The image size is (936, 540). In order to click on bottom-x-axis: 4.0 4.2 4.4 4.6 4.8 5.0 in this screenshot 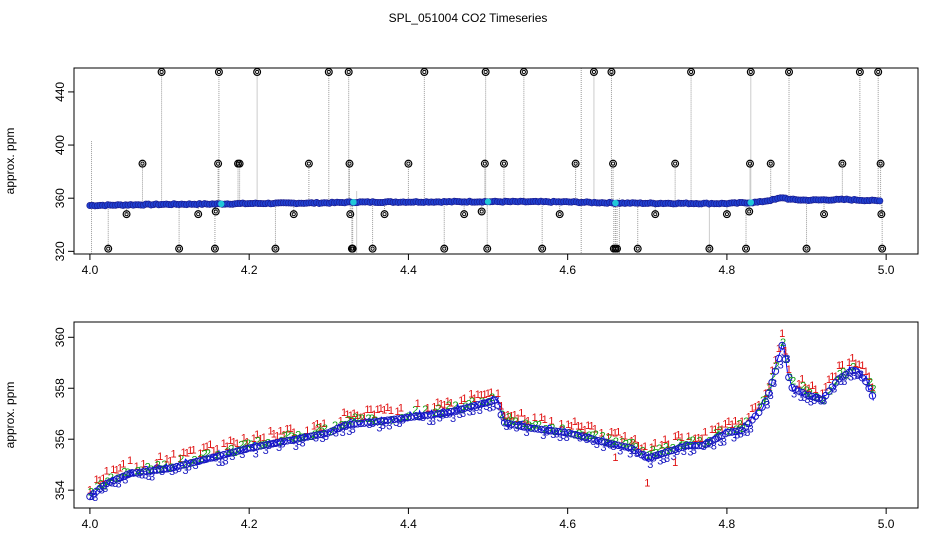, I will do `click(488, 519)`.